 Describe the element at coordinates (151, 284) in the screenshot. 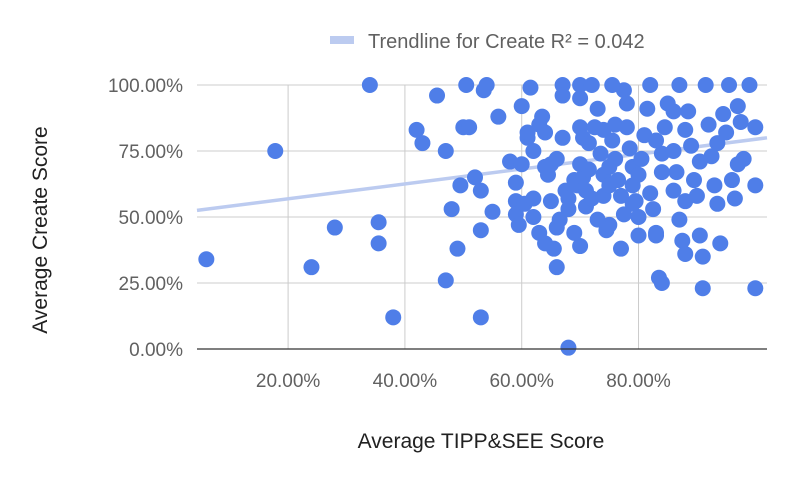

I see `y-tick-label: 25.00%` at that location.